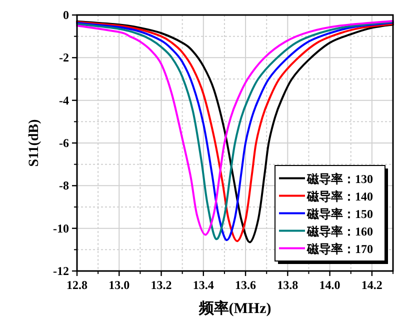 The height and width of the screenshot is (321, 412). I want to click on y-tick-label: -4, so click(64, 100).